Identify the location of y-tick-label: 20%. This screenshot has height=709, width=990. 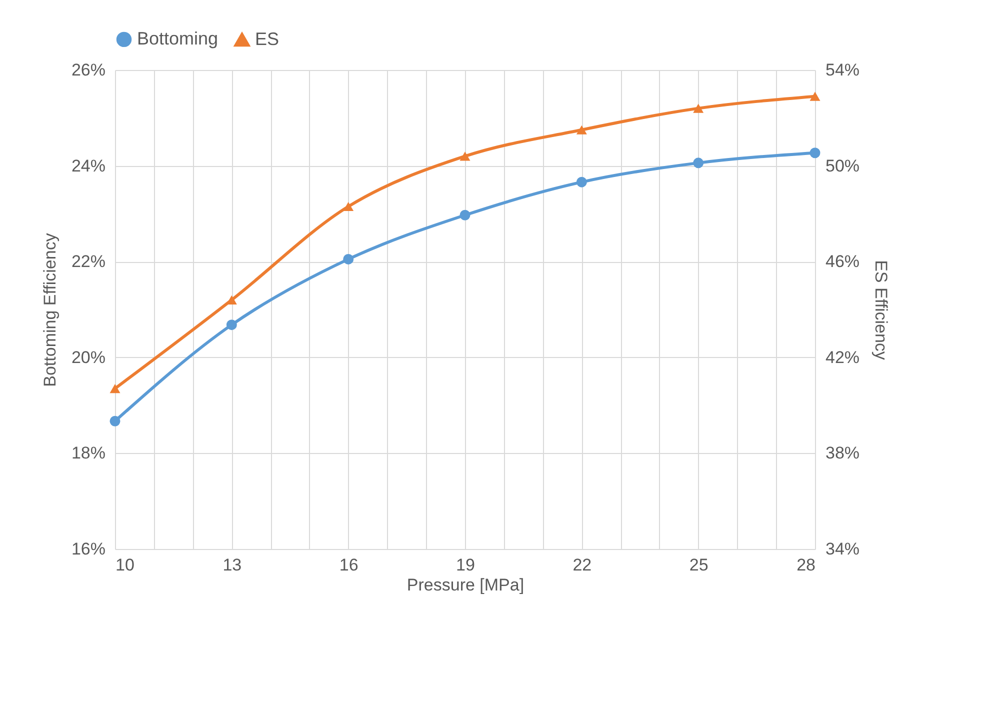
(88, 357).